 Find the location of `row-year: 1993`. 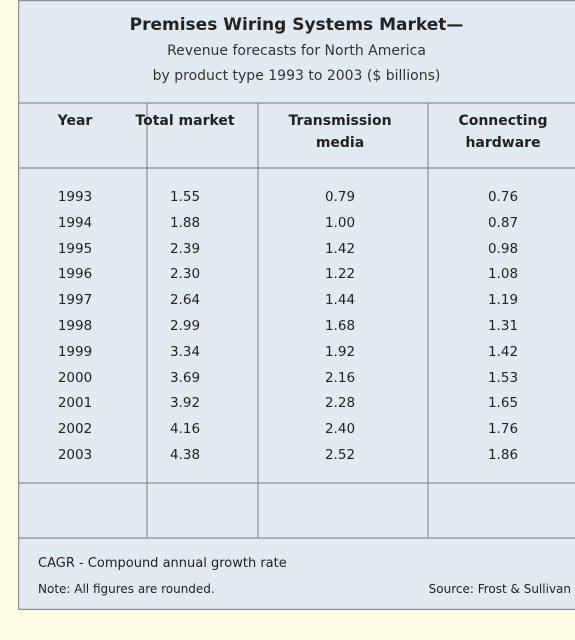

row-year: 1993 is located at coordinates (75, 197).